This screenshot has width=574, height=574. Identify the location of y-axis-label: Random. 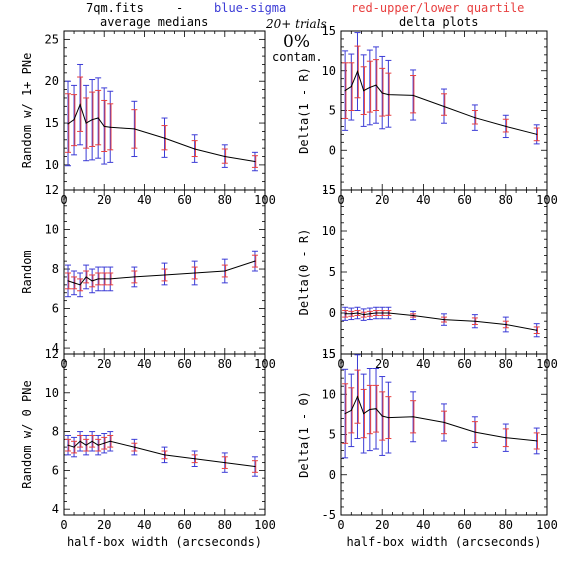
(27, 271).